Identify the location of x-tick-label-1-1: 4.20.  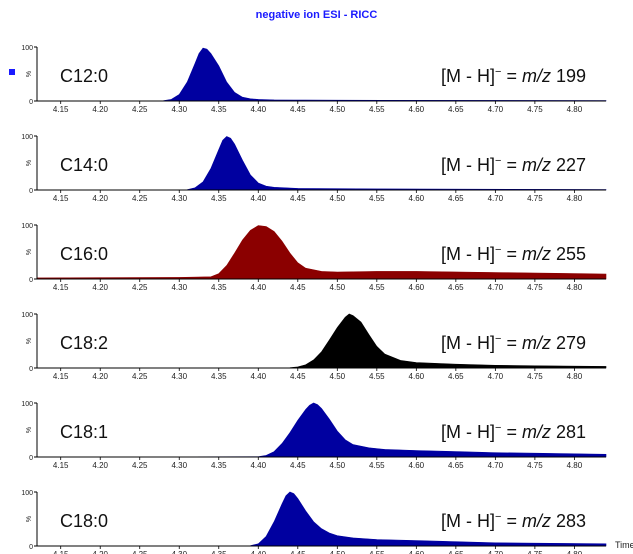
(100, 198).